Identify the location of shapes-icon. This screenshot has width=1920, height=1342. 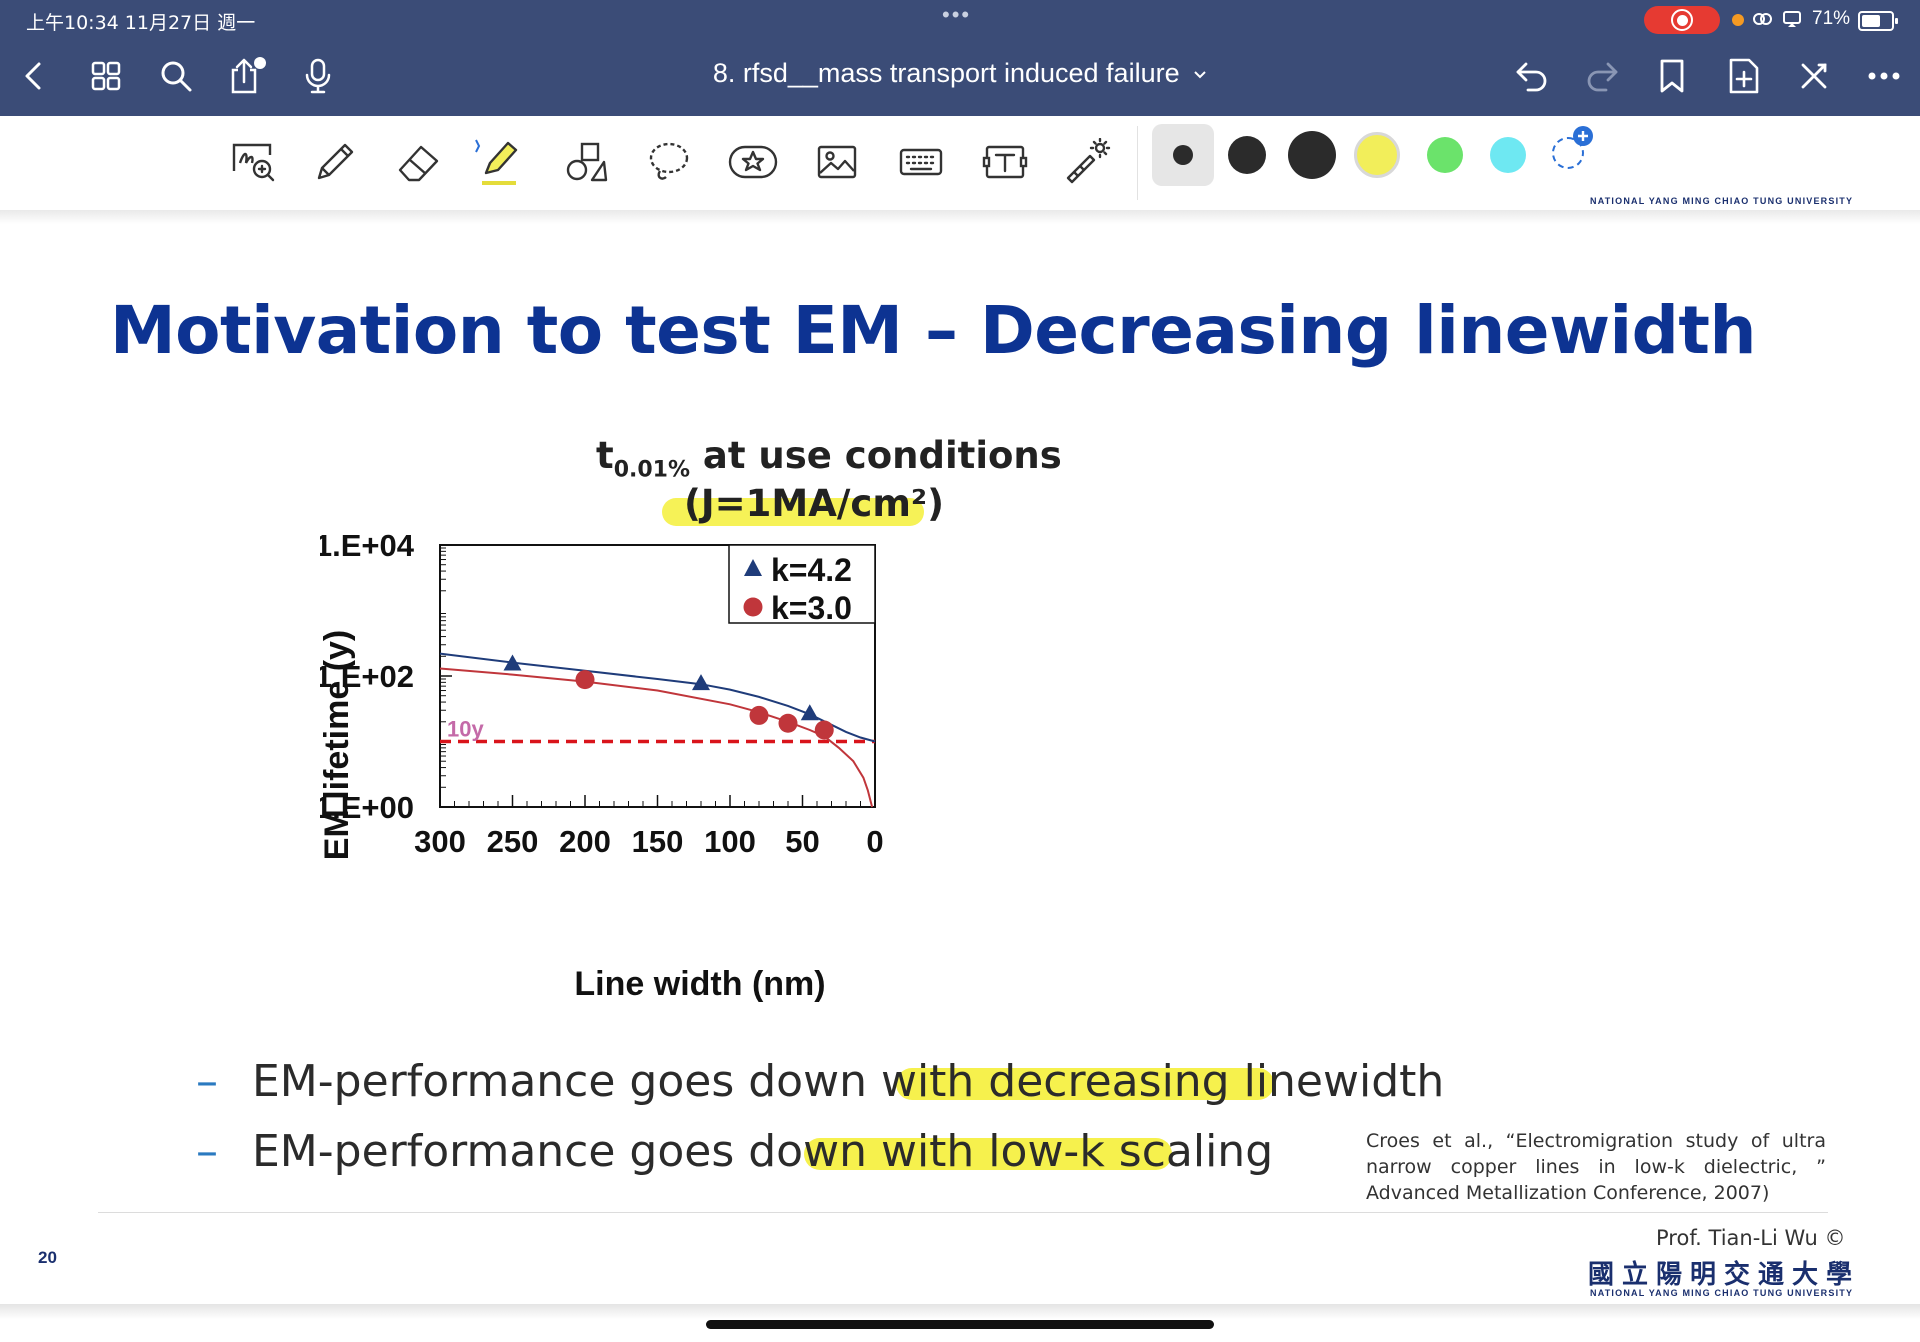
(587, 162).